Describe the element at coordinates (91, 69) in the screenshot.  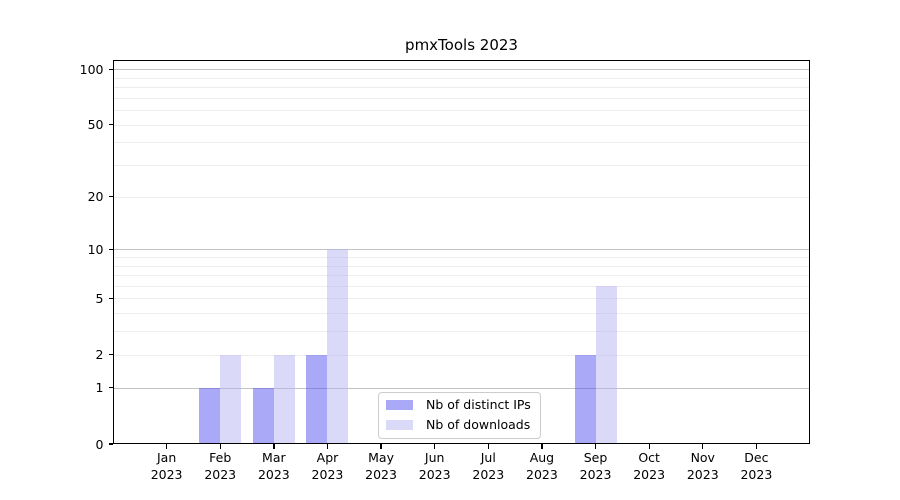
I see `y-tick-label: 100` at that location.